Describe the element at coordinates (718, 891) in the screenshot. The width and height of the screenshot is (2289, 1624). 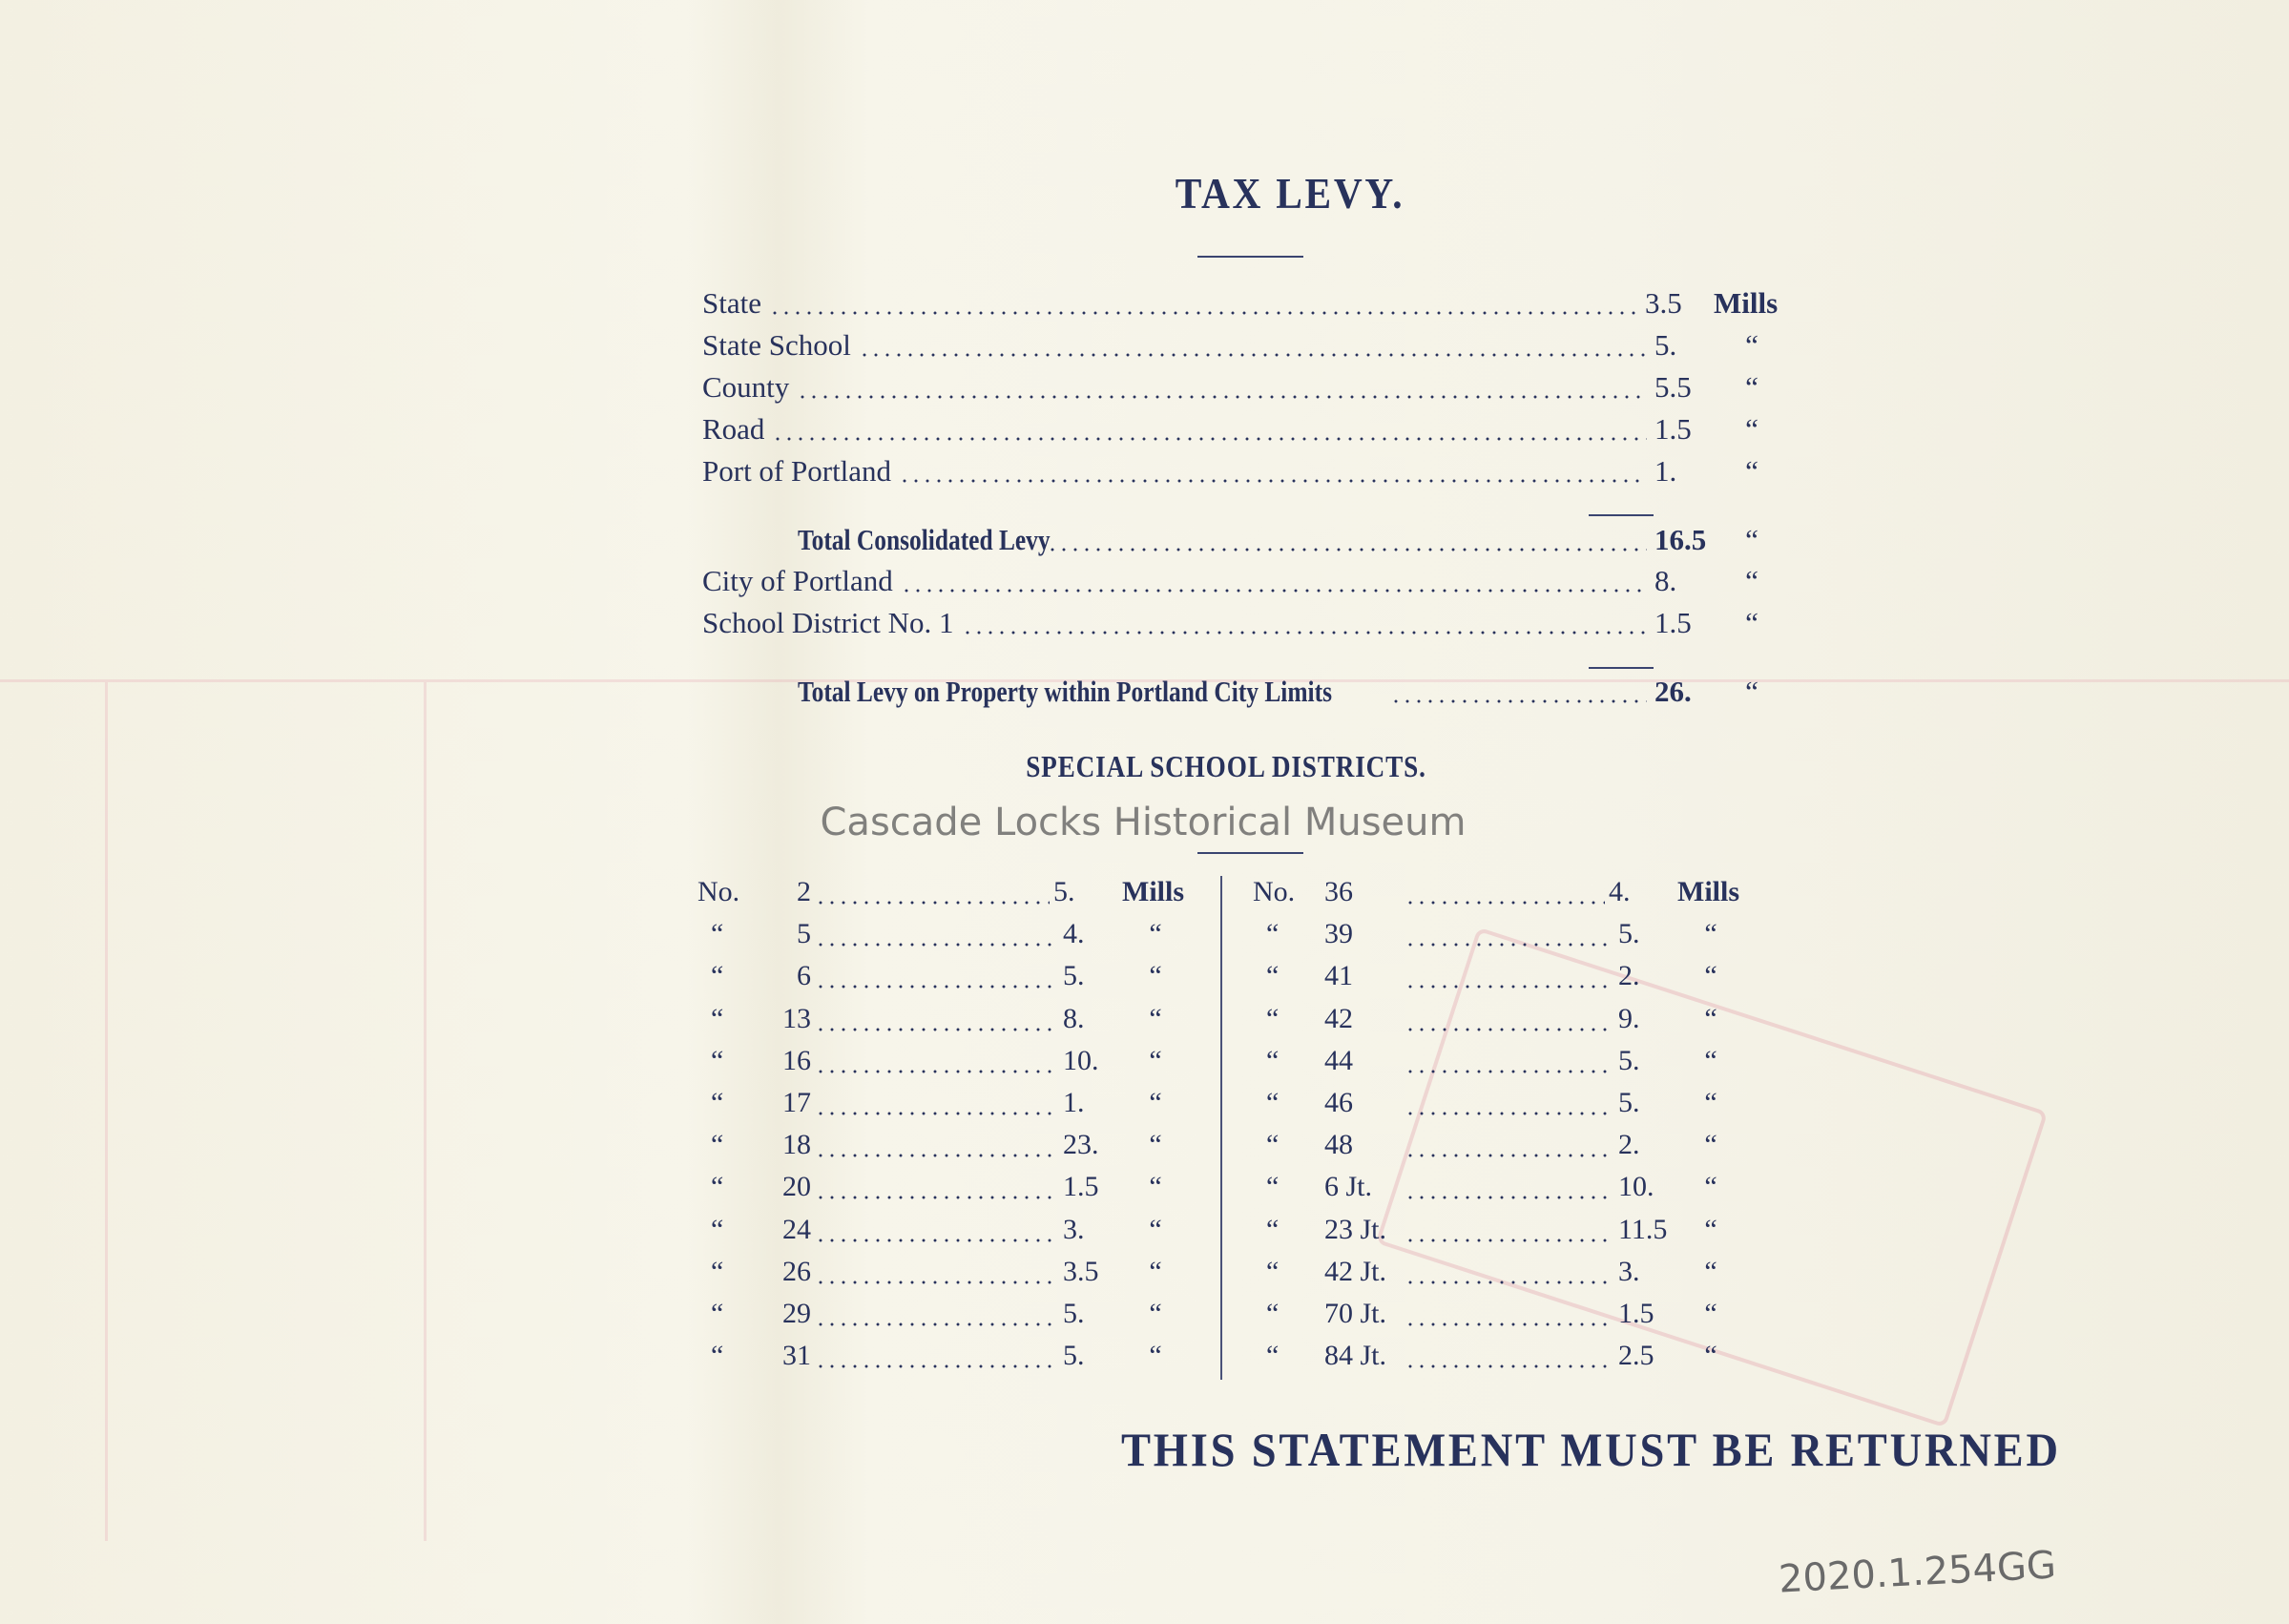
I see `district-prefix: No.` at that location.